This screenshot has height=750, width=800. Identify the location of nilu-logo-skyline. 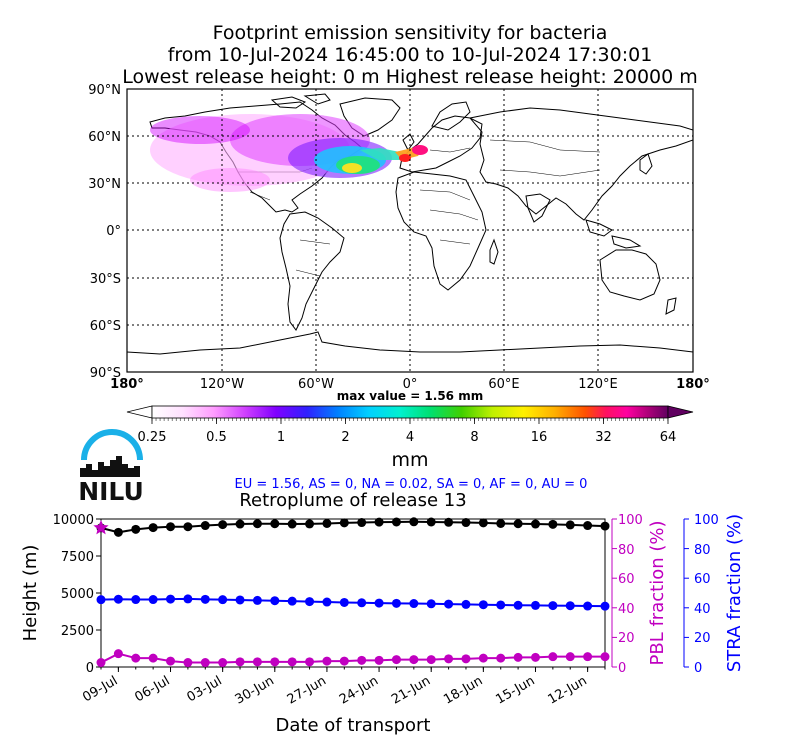
(110, 466).